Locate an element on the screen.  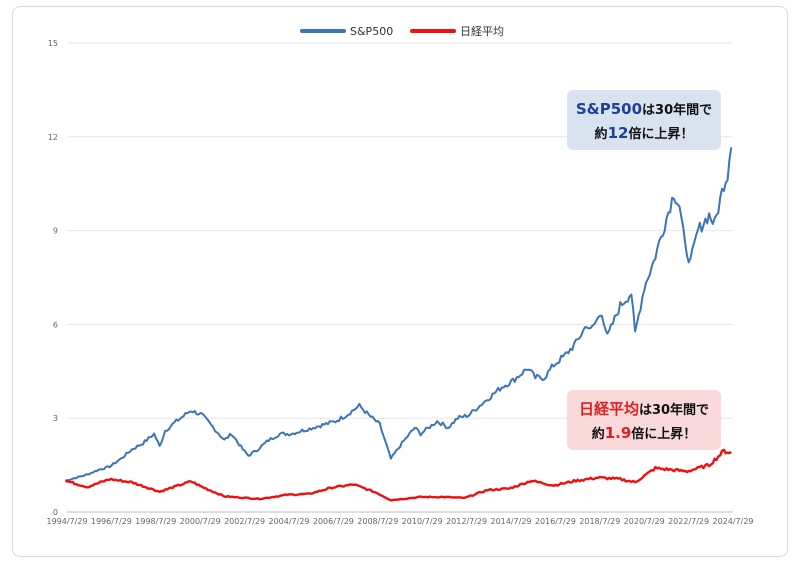
x-tick-label: 2020/7/29 is located at coordinates (644, 521).